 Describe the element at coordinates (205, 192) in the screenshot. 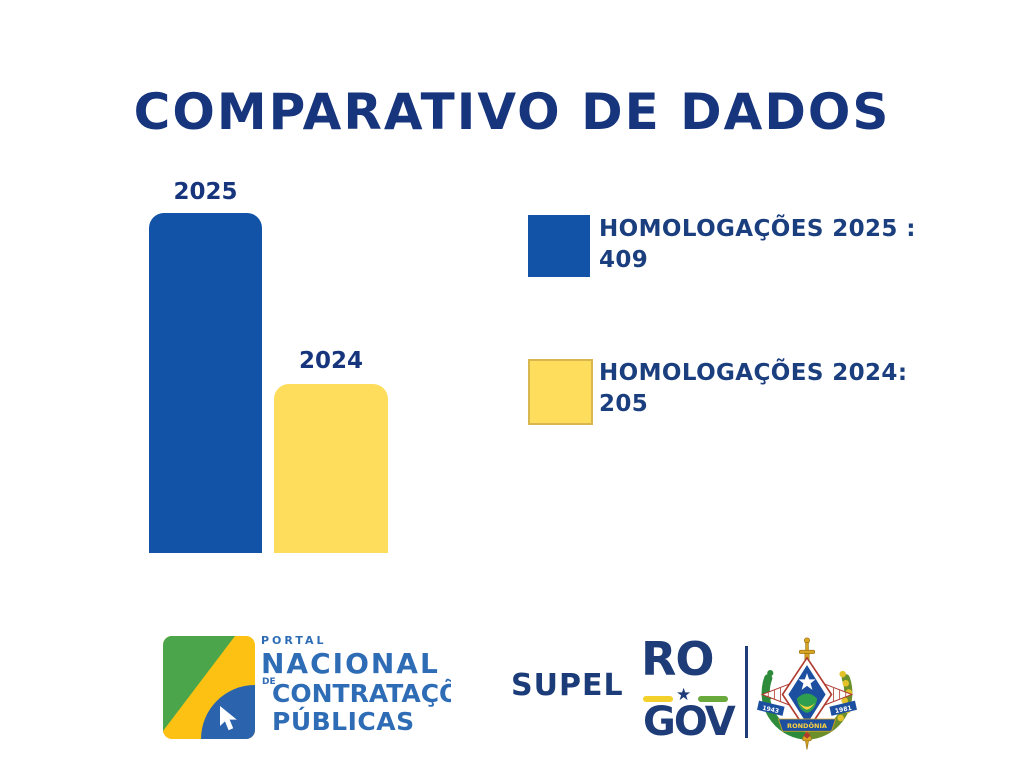

I see `bar-label-2025: 2025` at that location.